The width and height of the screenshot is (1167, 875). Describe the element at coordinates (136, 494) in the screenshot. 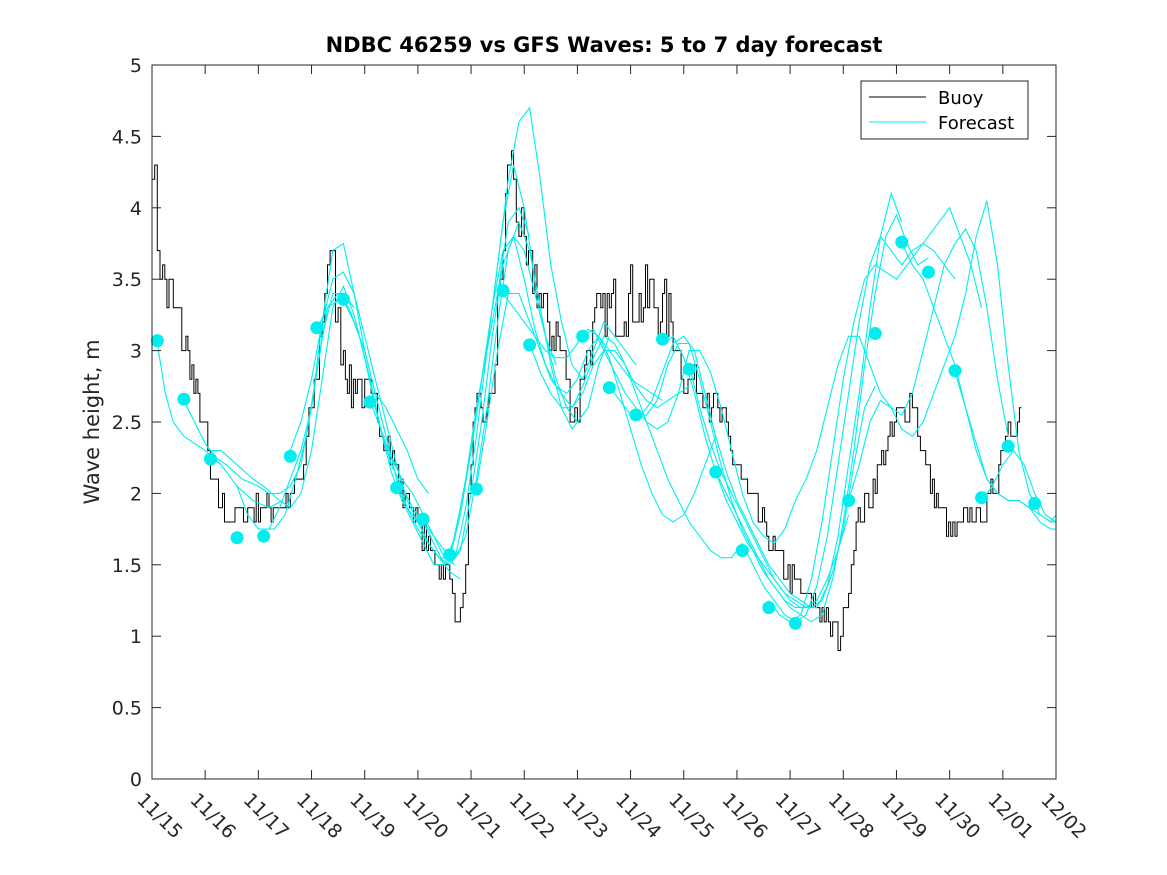

I see `y-tick-label: 2` at that location.